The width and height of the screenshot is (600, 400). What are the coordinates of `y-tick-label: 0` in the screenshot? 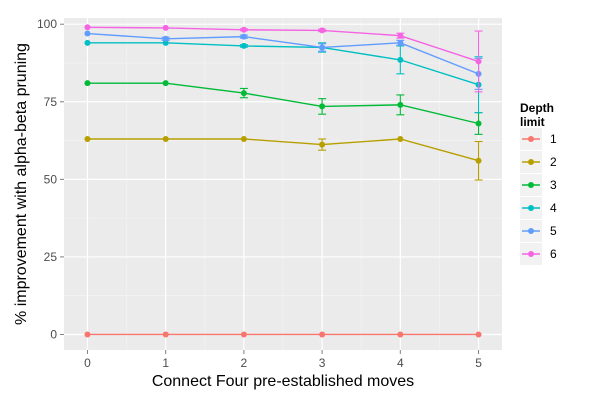 It's located at (53, 334).